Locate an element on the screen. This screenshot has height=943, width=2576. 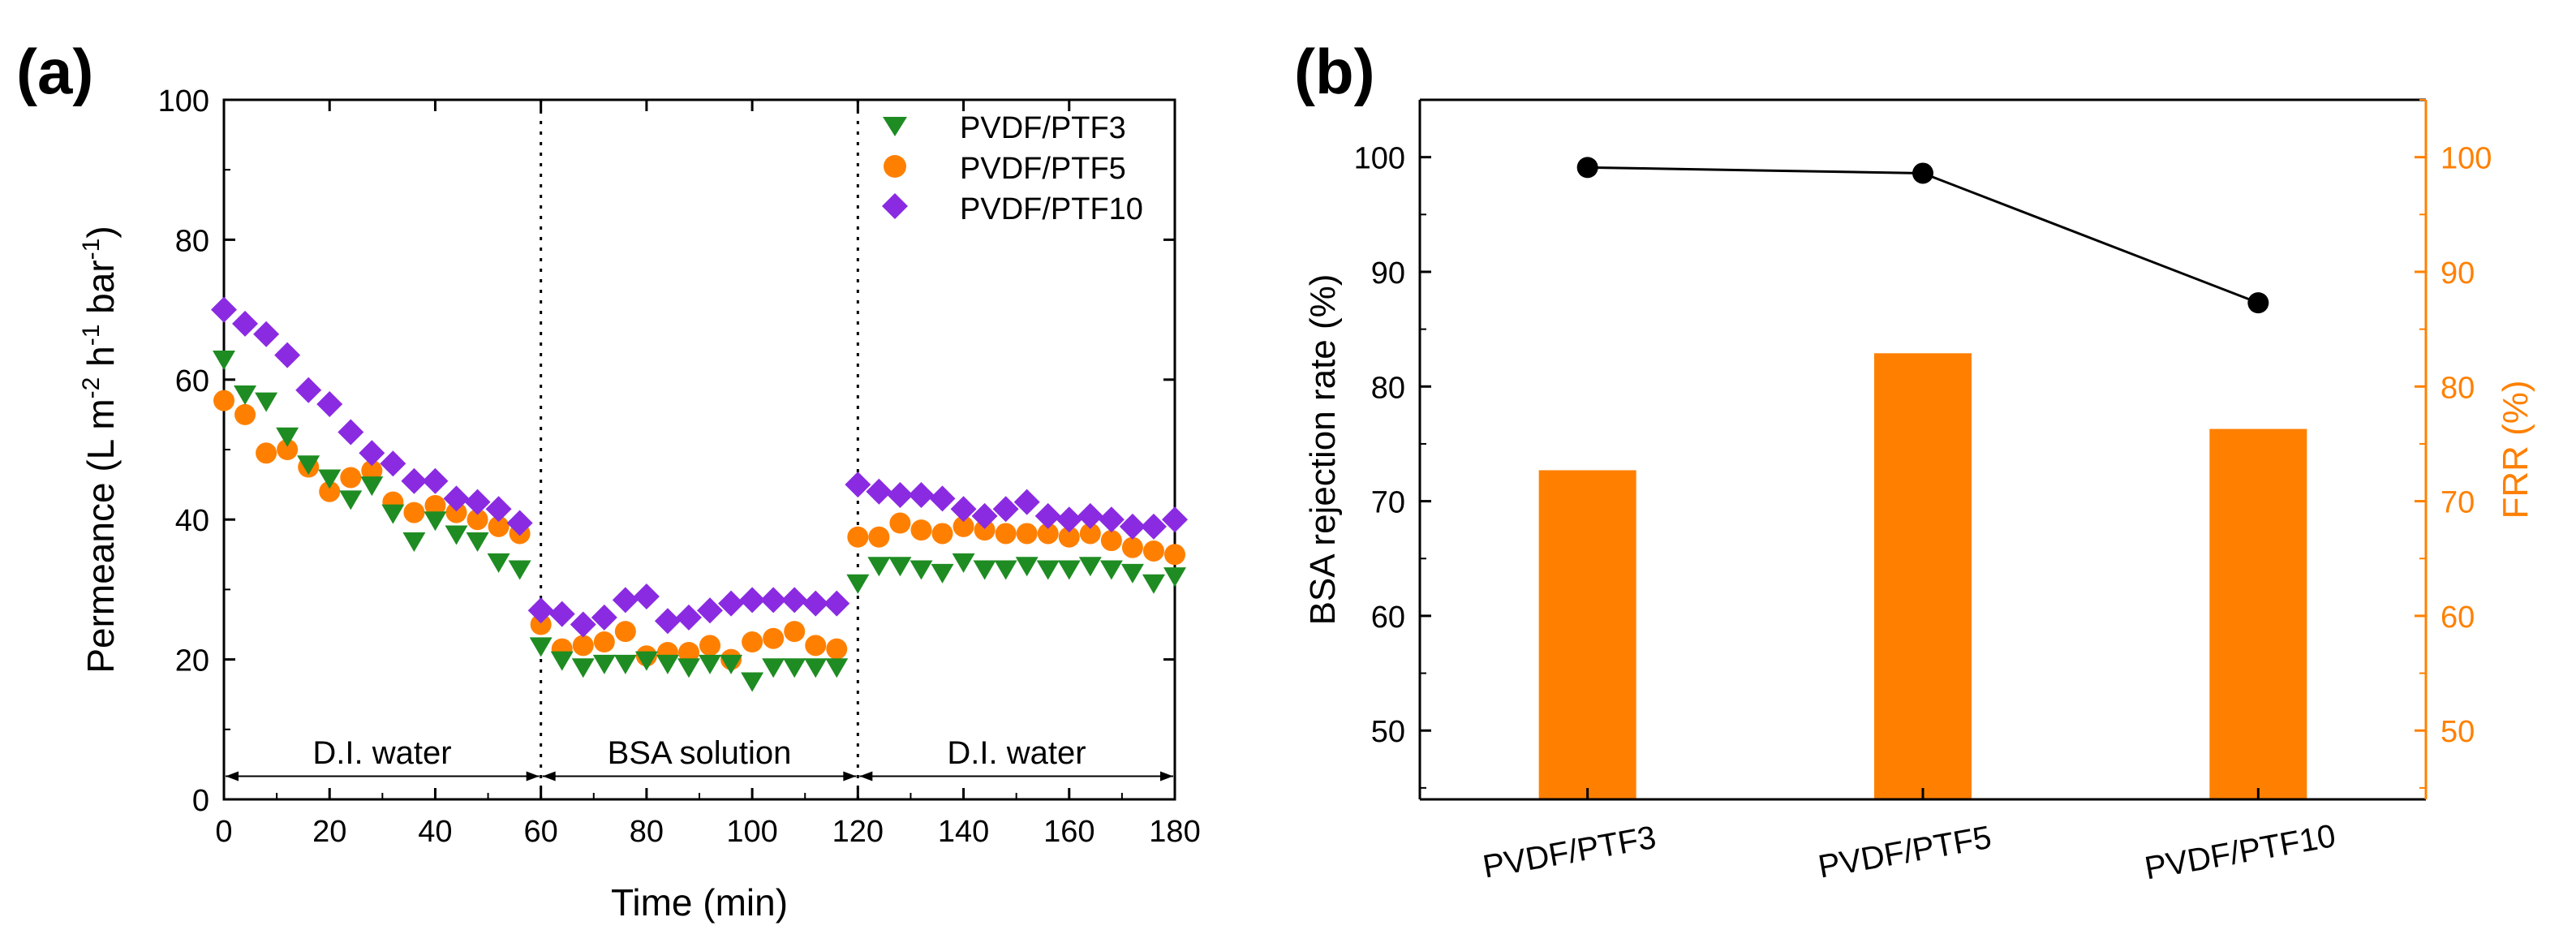
ylabel-part: ) is located at coordinates (101, 232).